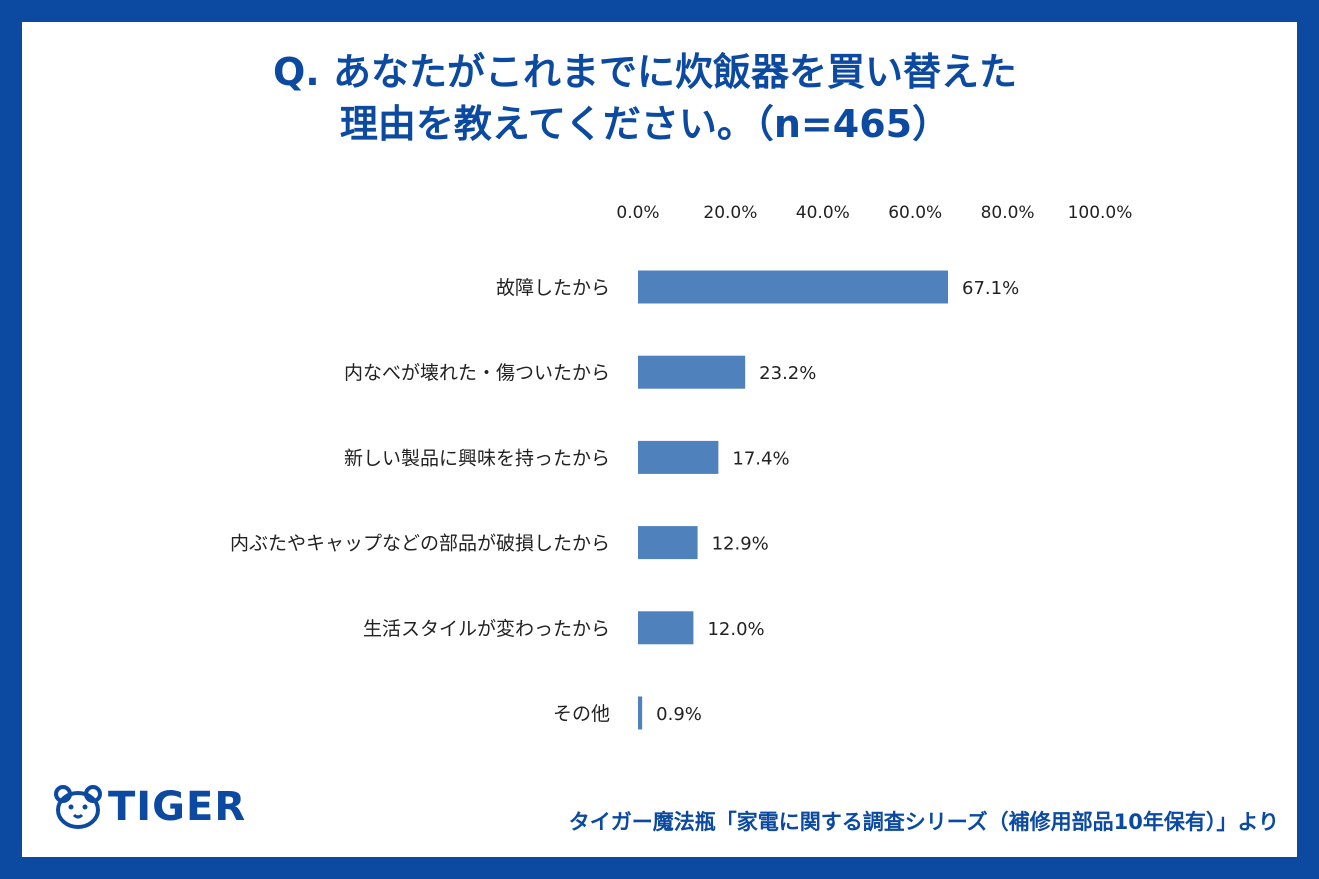 The height and width of the screenshot is (879, 1319). Describe the element at coordinates (1008, 213) in the screenshot. I see `x-tick-label: 80.0%` at that location.